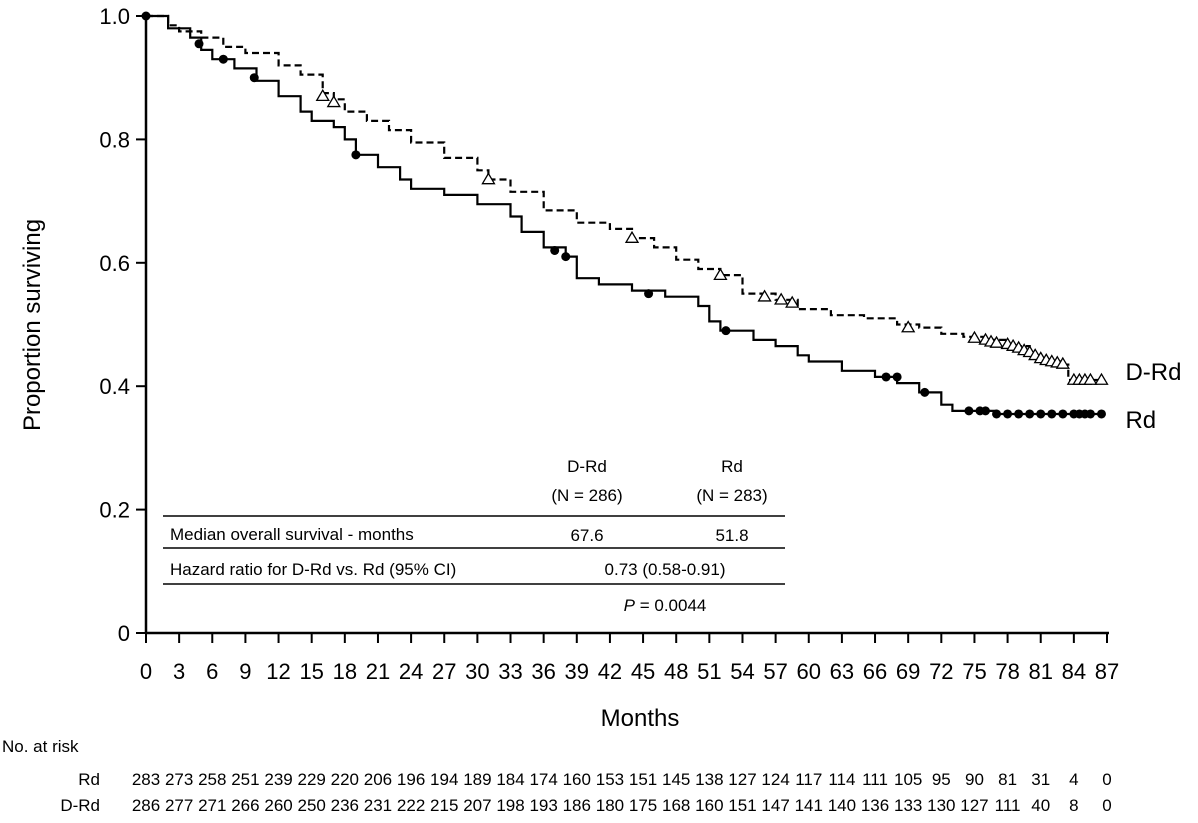 The width and height of the screenshot is (1198, 823). I want to click on x-axis-title: Months, so click(640, 718).